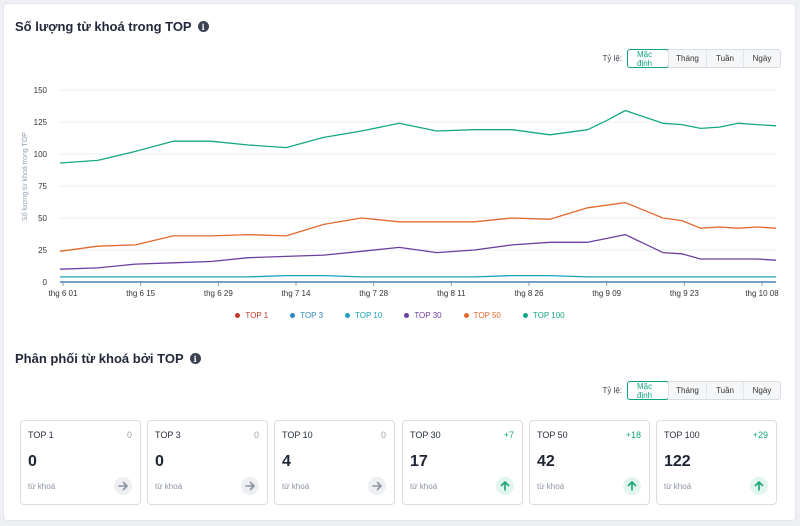  Describe the element at coordinates (63, 293) in the screenshot. I see `x-tick-label: thg 6 01` at that location.